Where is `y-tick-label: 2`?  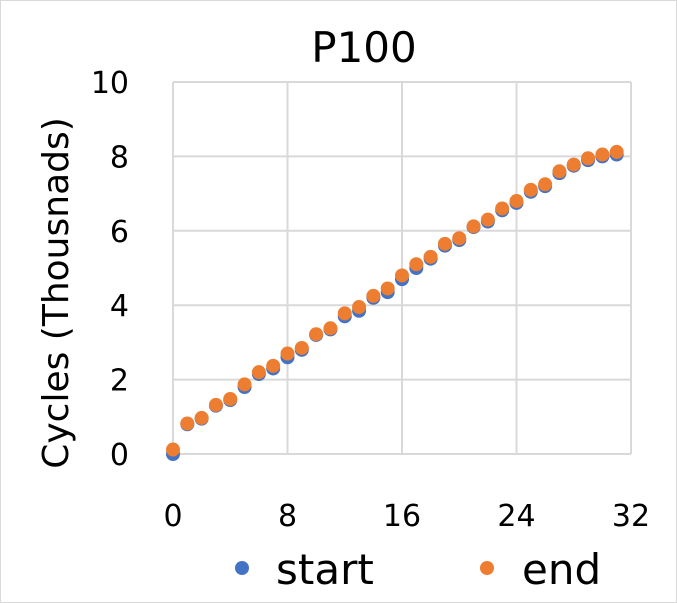
y-tick-label: 2 is located at coordinates (119, 381).